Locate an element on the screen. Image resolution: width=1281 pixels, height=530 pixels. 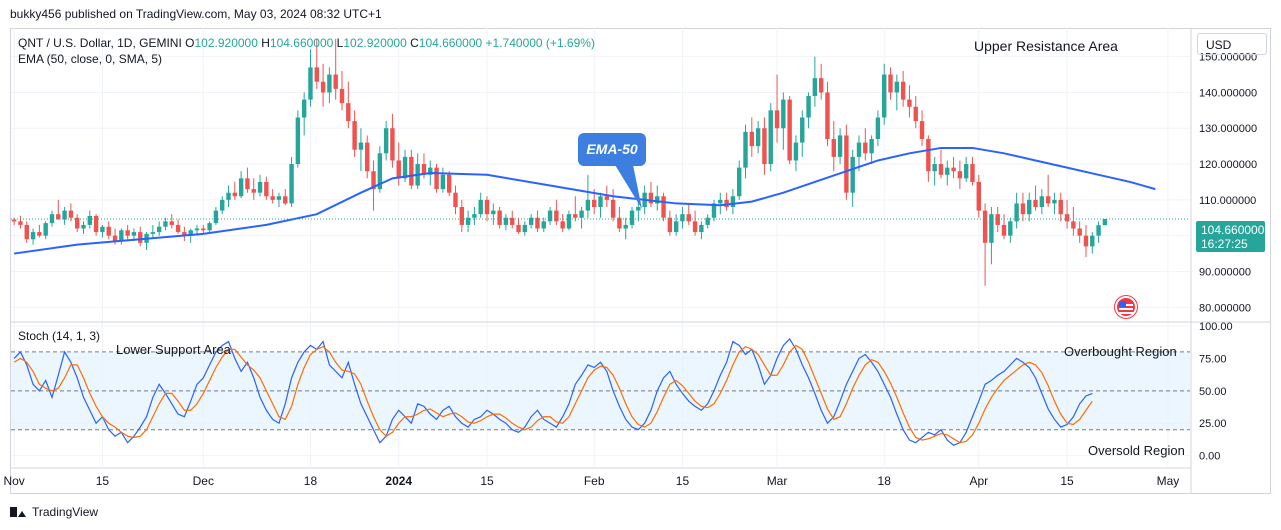
ema-legend: EMA (50, close, 0, SMA, 5) is located at coordinates (90, 59).